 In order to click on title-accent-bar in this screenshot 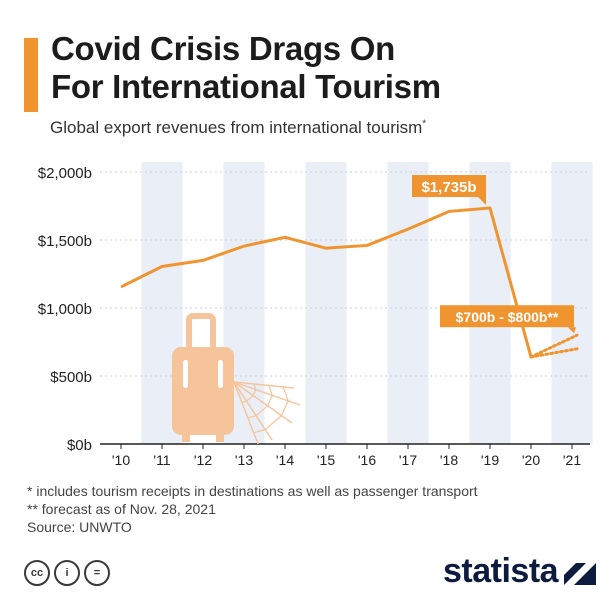, I will do `click(31, 75)`.